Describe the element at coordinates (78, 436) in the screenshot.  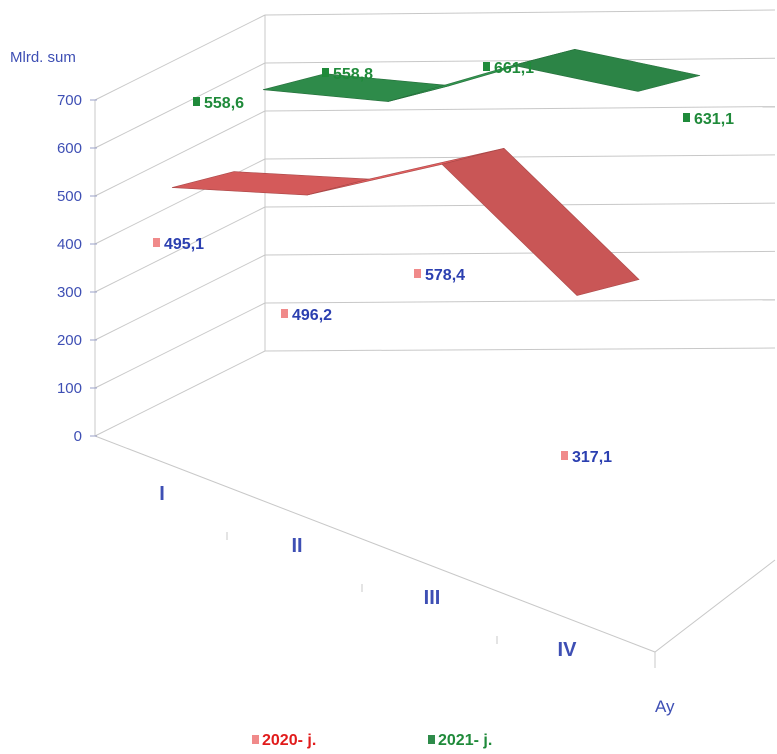
I see `y-tick-label: 0` at that location.